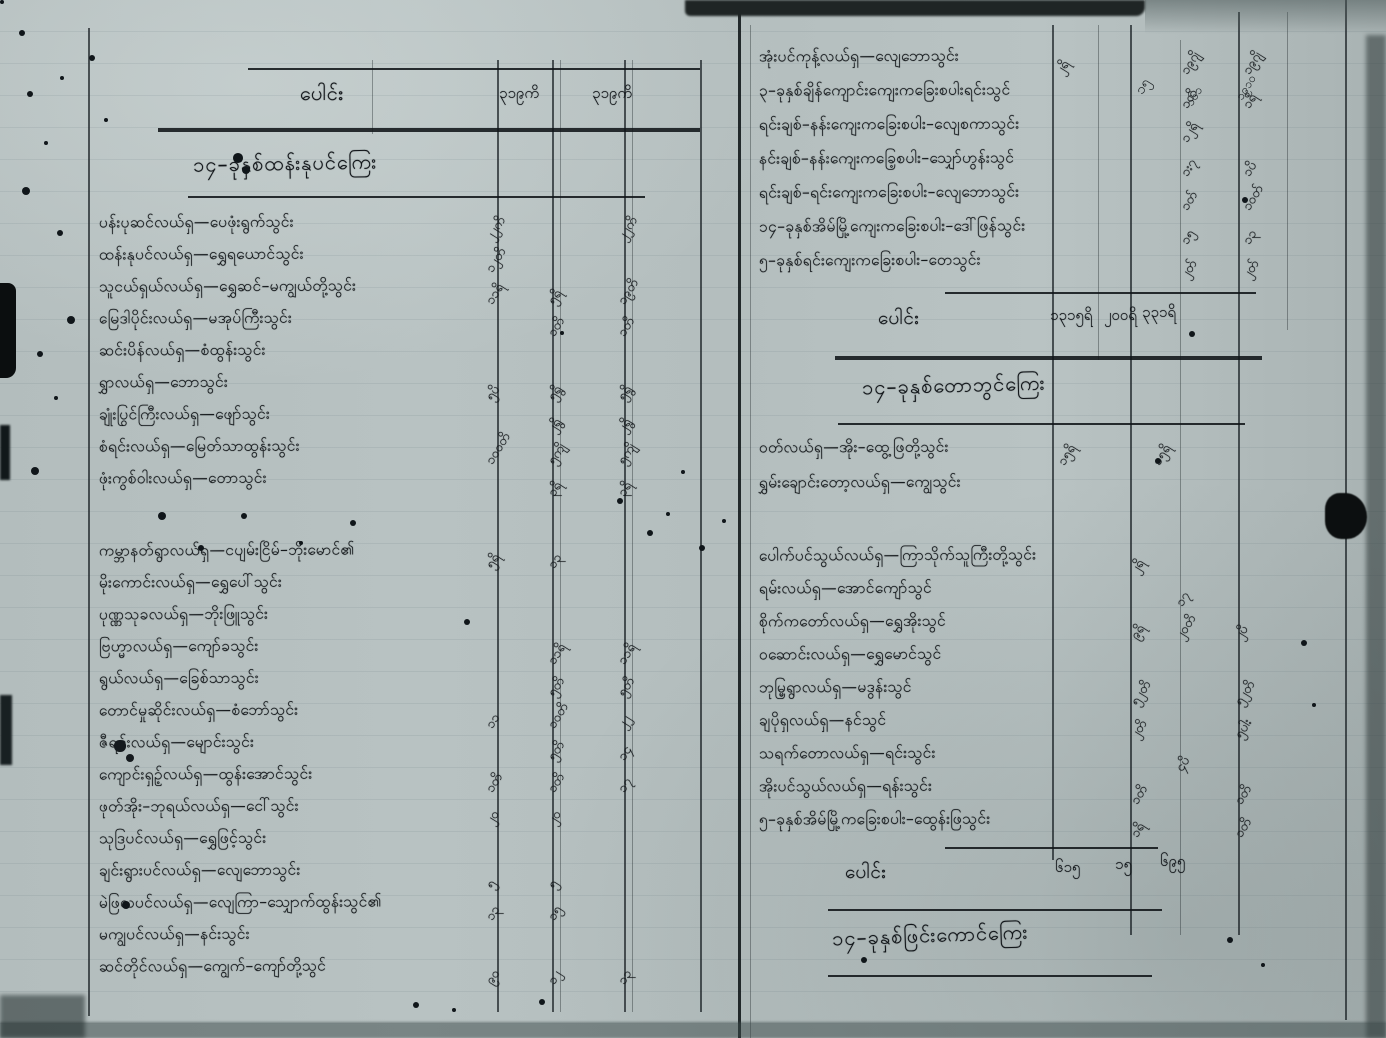  Describe the element at coordinates (401, 652) in the screenshot. I see `ledger-row: ဗြဟ္မာလယ်ရှ—ကျော်ခသွင်း ၁၁ရိ ၁၁ရိ` at that location.